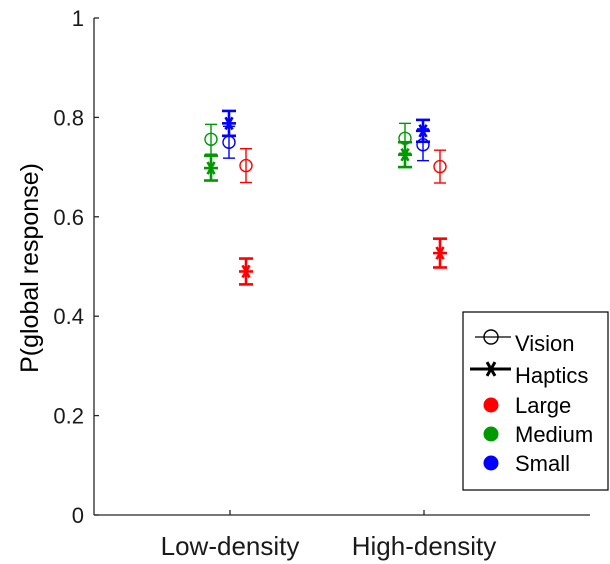 The width and height of the screenshot is (610, 564). What do you see at coordinates (491, 405) in the screenshot?
I see `legend-large-dot` at bounding box center [491, 405].